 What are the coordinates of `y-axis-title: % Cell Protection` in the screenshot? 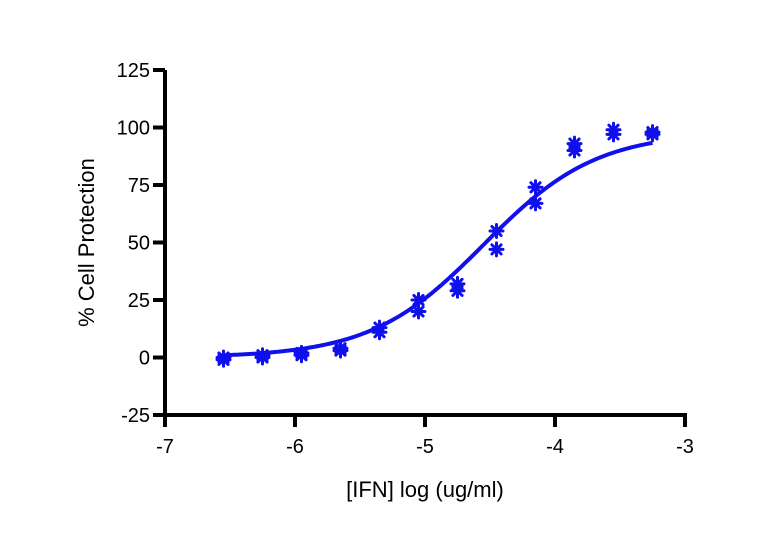 It's located at (86, 242).